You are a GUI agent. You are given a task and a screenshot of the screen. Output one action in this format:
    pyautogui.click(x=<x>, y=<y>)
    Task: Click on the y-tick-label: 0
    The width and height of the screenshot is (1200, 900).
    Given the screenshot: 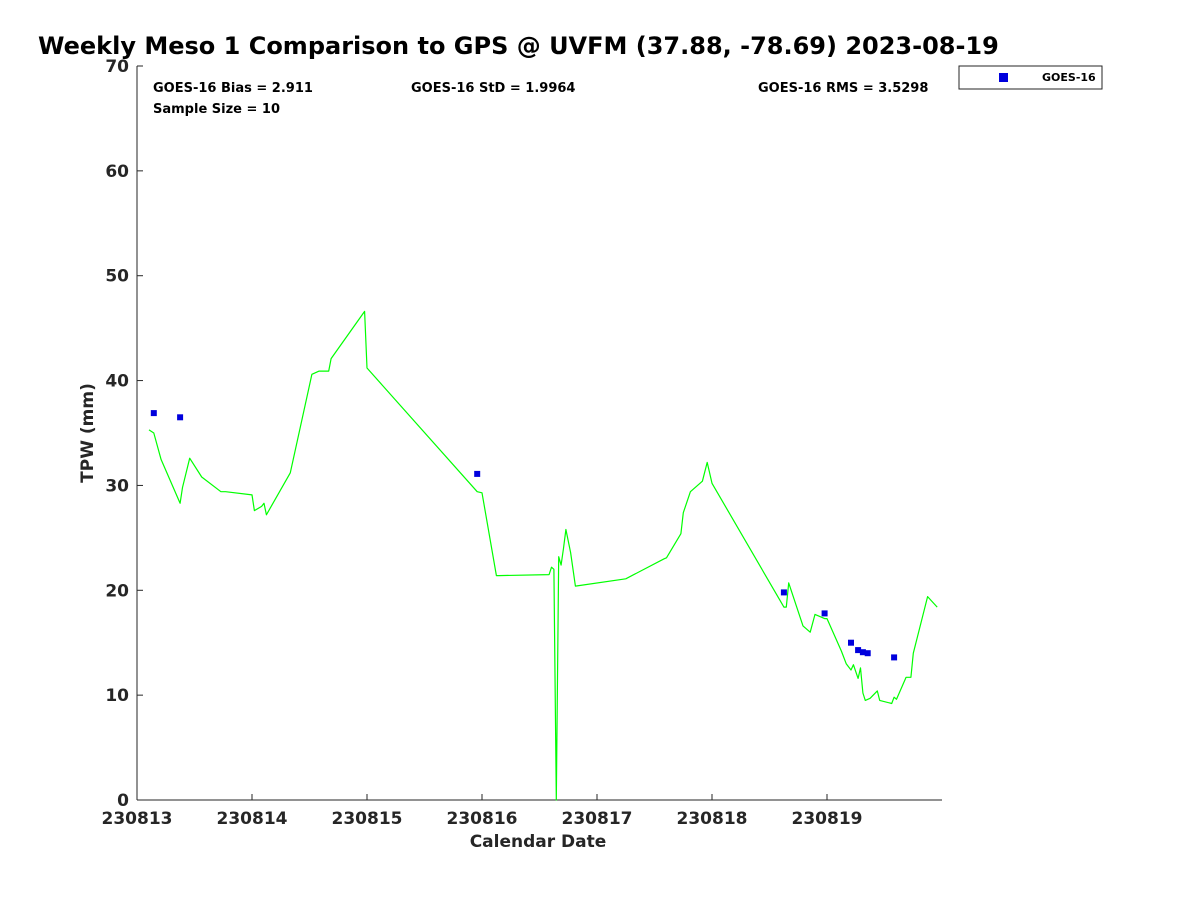 What is the action you would take?
    pyautogui.click(x=123, y=801)
    